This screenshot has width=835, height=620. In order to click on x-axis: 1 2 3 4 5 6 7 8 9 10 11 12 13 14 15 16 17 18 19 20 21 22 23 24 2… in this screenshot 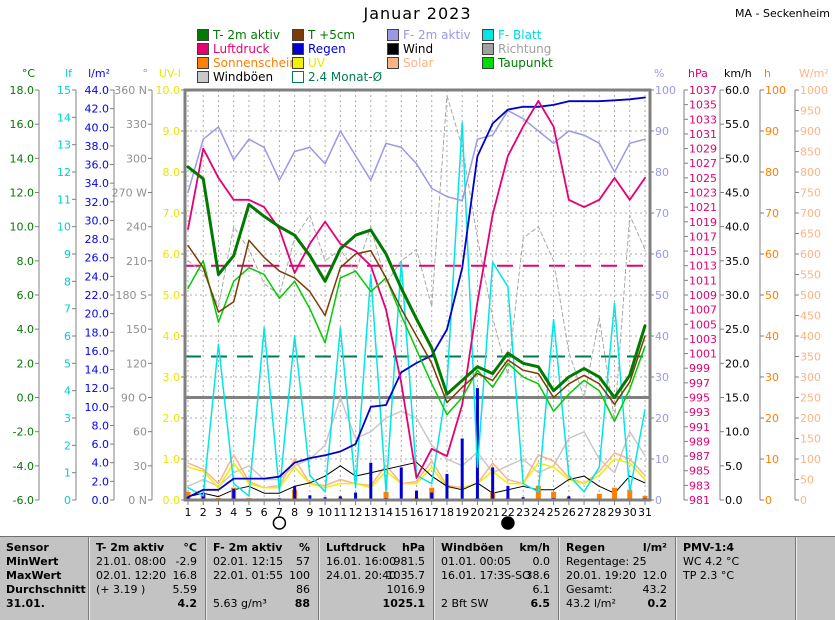, I will do `click(418, 515)`.